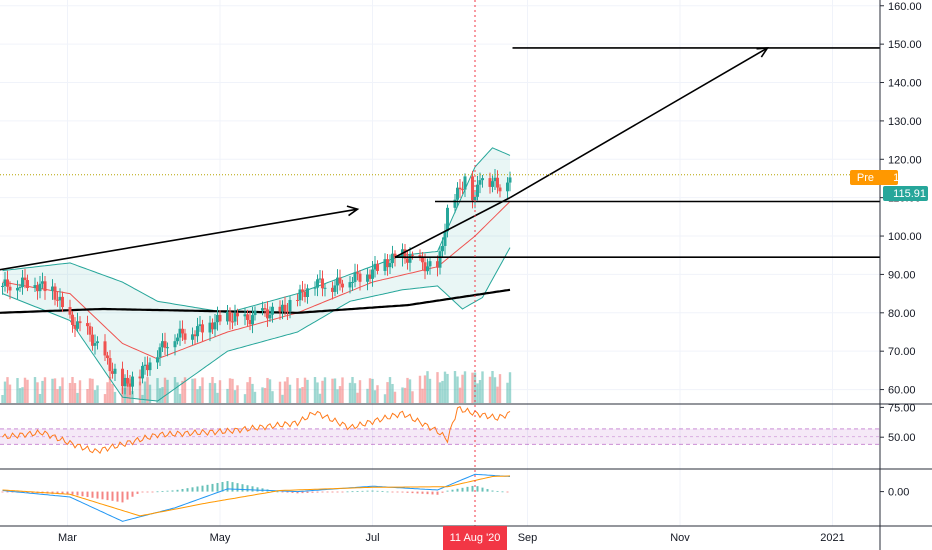 This screenshot has width=932, height=550. Describe the element at coordinates (902, 391) in the screenshot. I see `price-axis-tick-label: 60.00` at that location.